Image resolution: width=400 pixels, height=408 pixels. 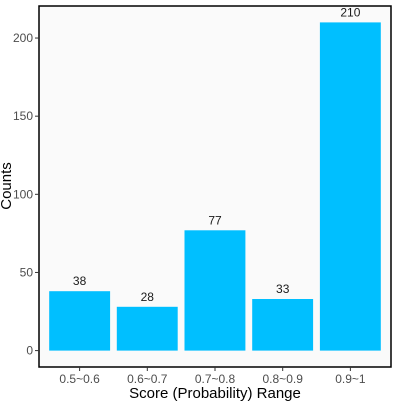 What do you see at coordinates (7, 186) in the screenshot?
I see `y-axis-title: Counts` at bounding box center [7, 186].